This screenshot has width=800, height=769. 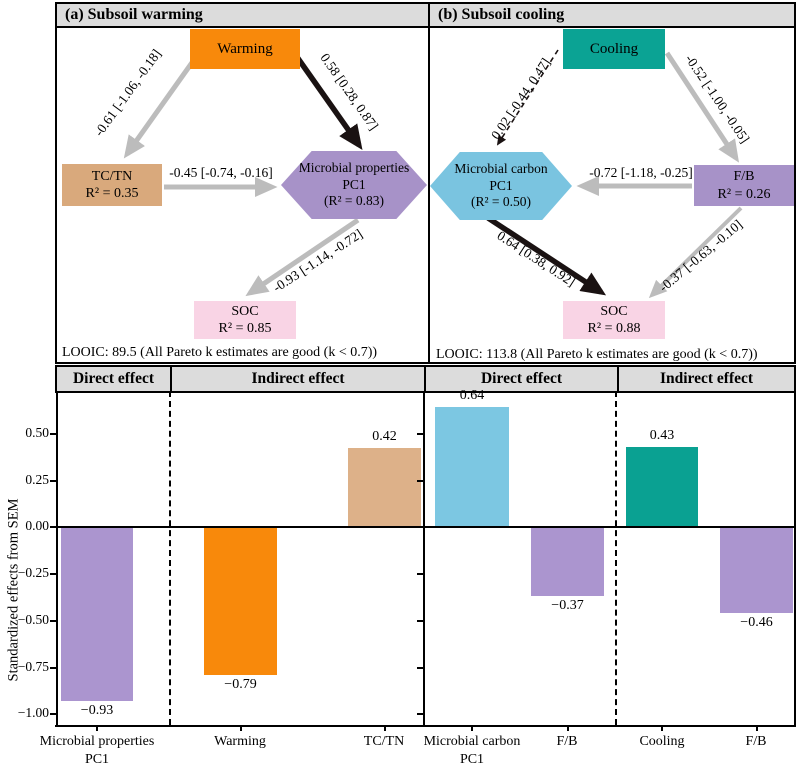 I want to click on bar-tctn: 0.42, so click(x=384, y=558).